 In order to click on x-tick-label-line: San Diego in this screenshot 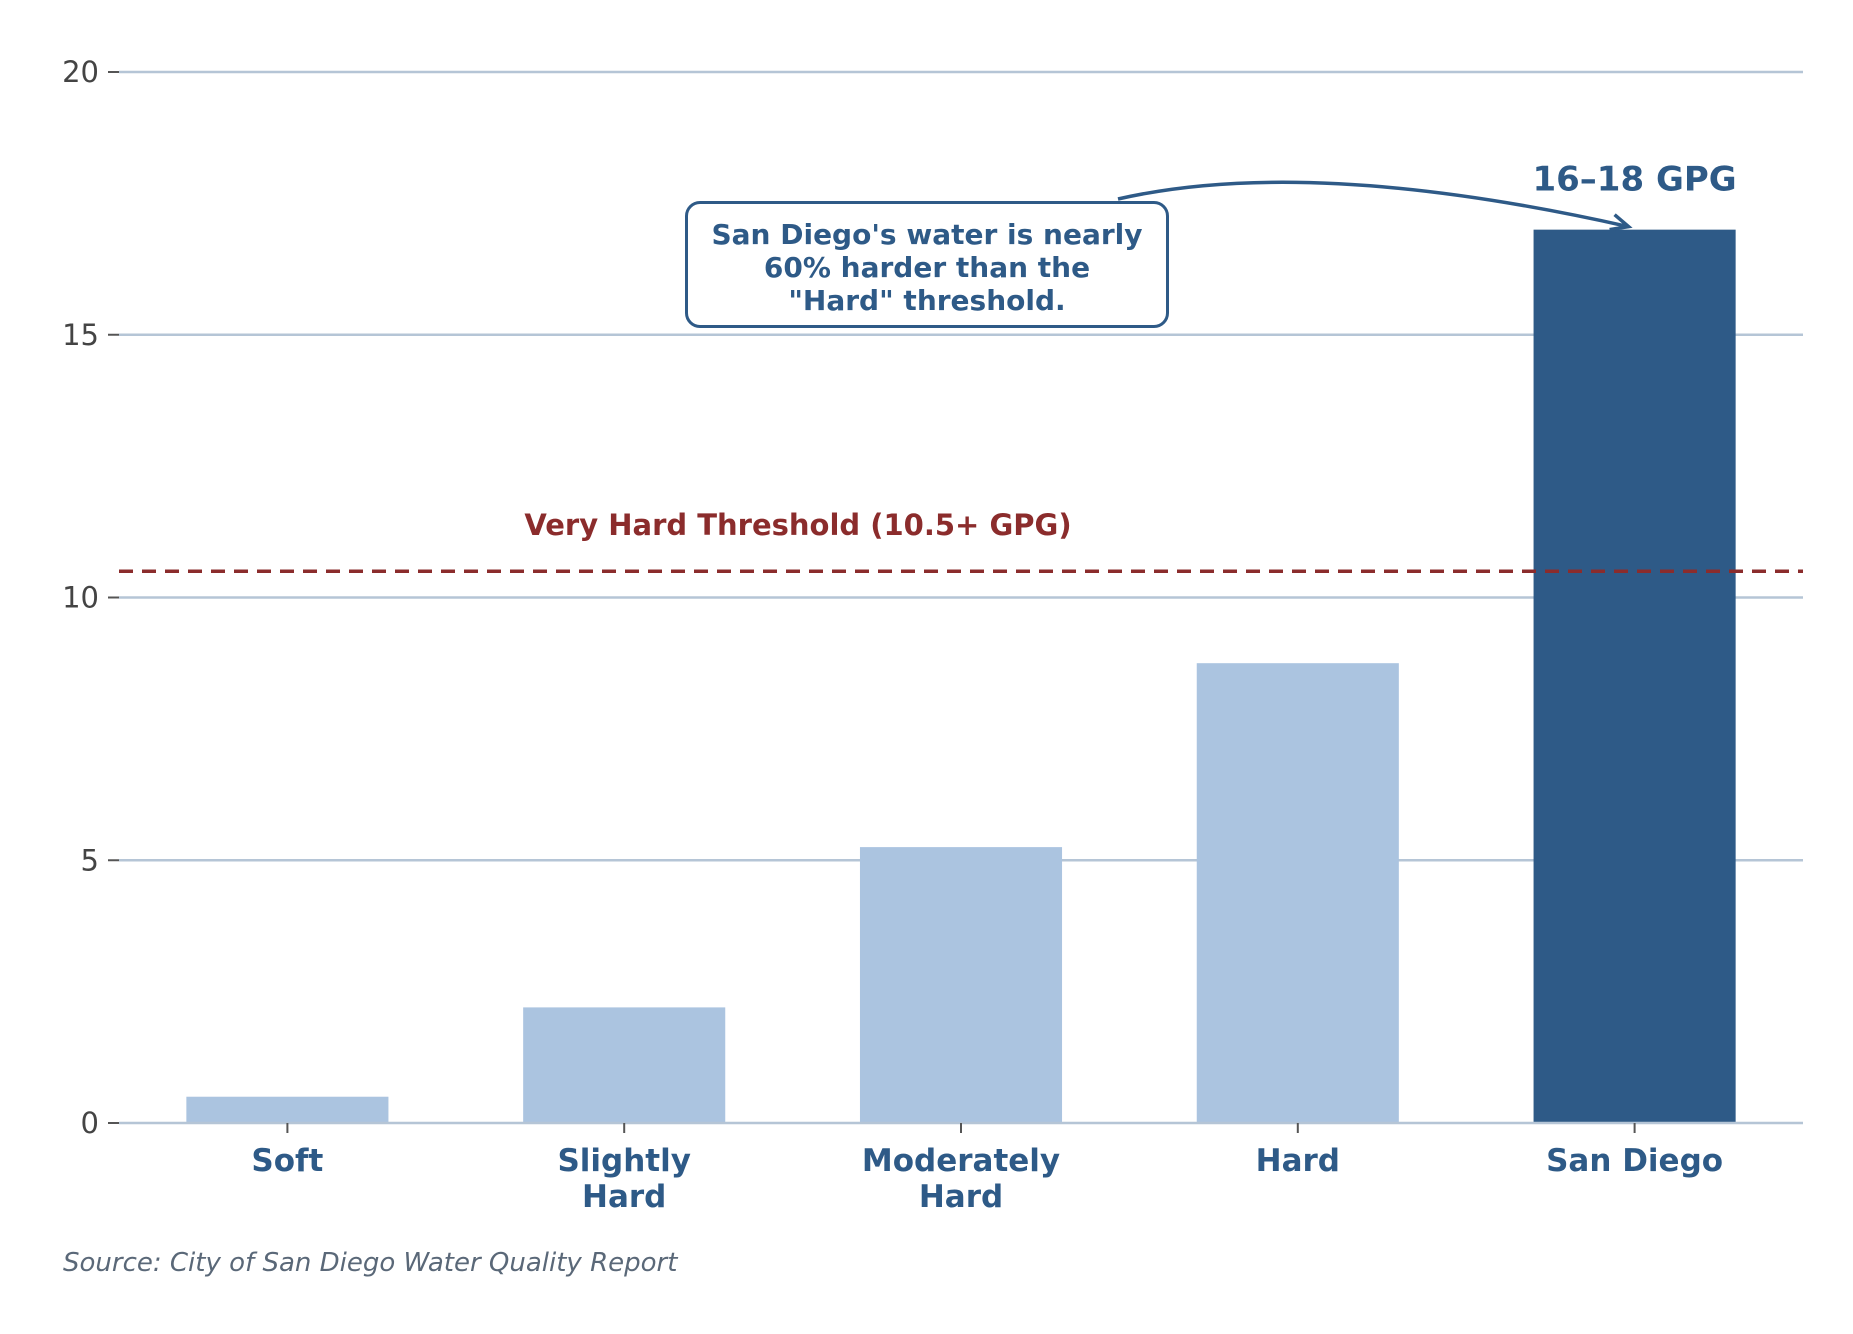, I will do `click(1634, 1161)`.